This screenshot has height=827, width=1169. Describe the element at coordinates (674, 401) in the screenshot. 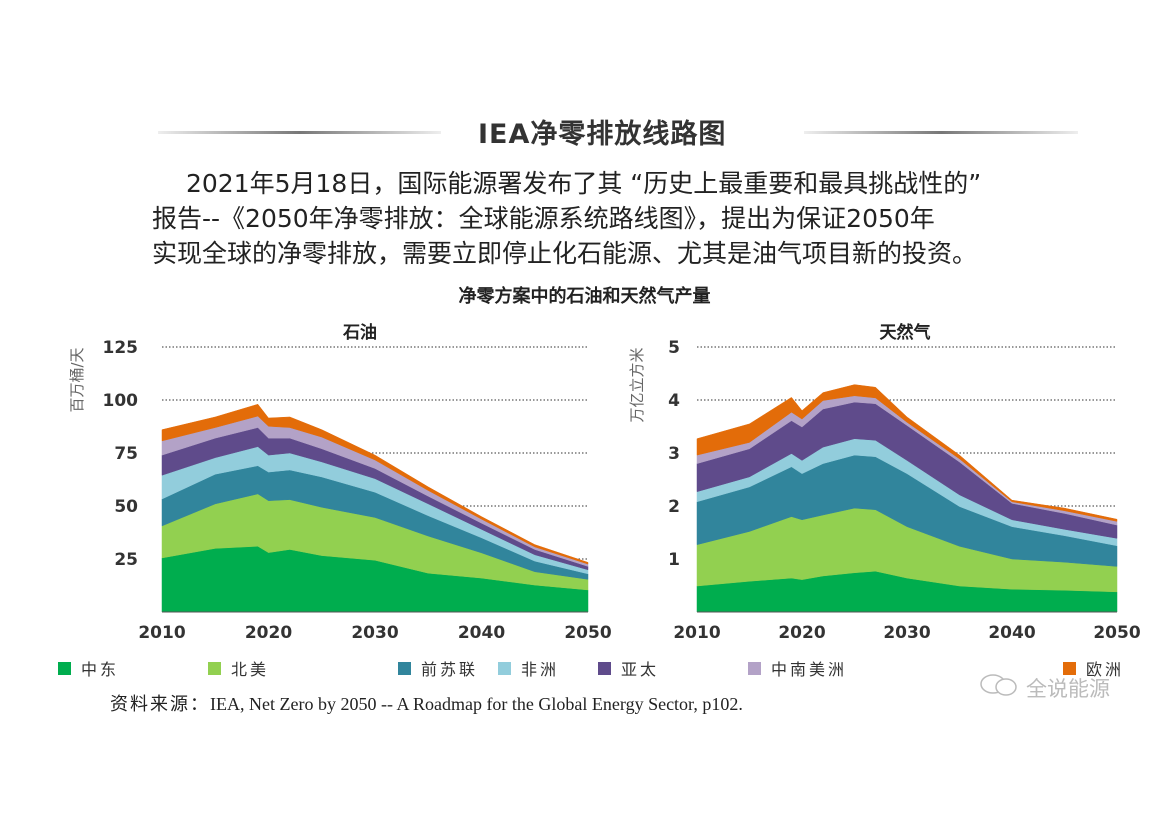

I see `y-tick-label: 4` at that location.